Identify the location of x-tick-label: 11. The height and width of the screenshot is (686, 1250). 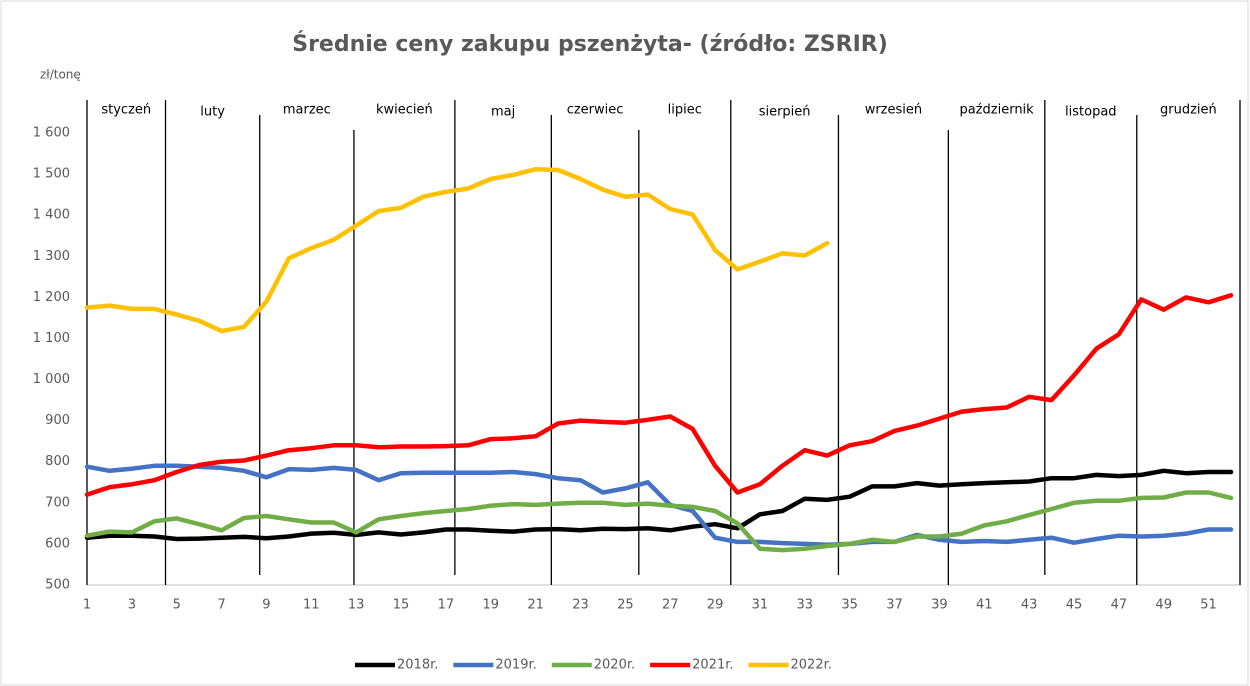
(311, 605).